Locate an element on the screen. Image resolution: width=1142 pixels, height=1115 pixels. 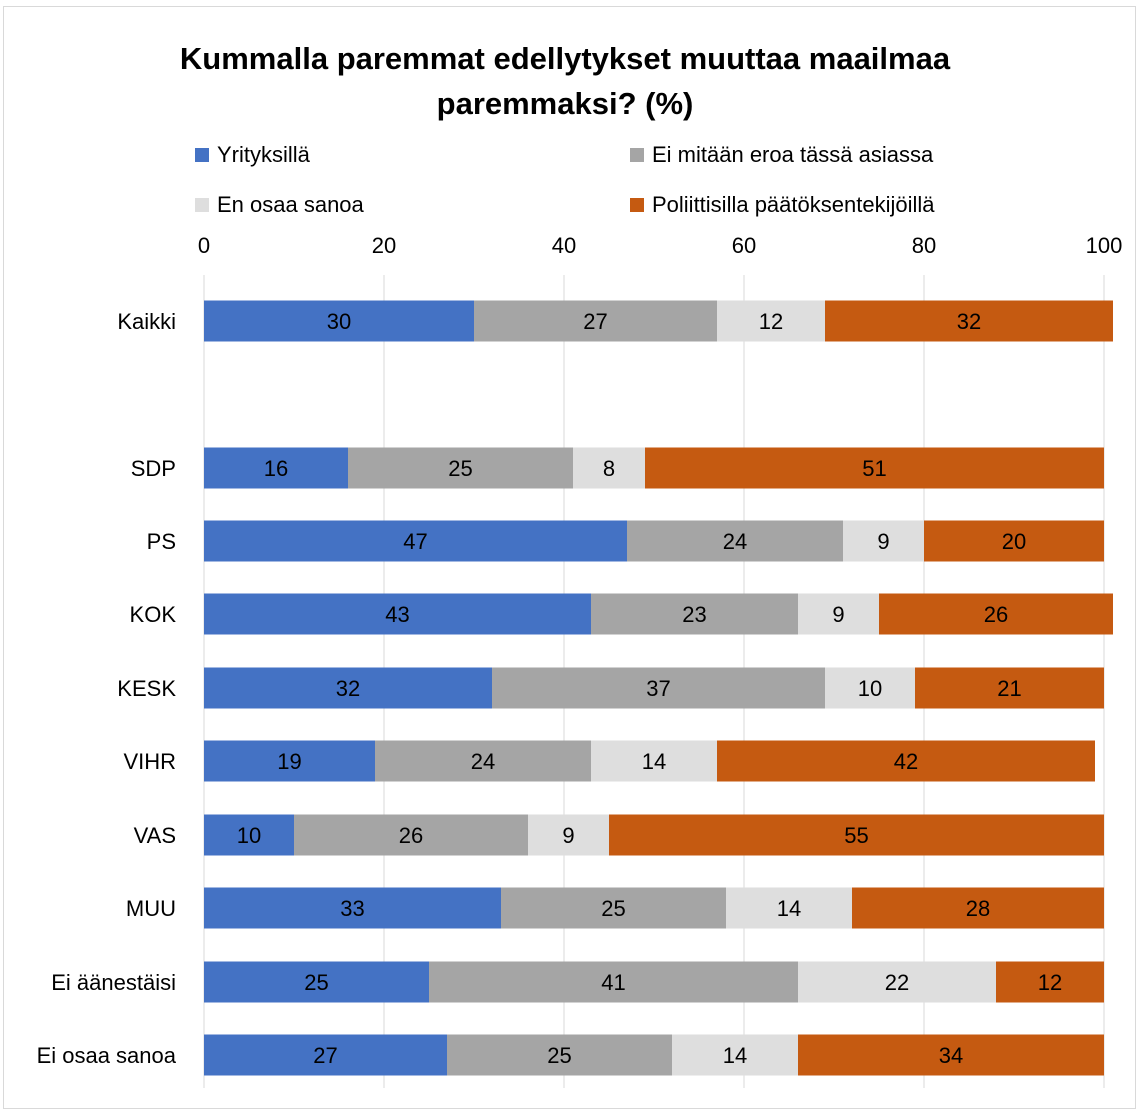
data-label-8-0: 25 is located at coordinates (316, 982).